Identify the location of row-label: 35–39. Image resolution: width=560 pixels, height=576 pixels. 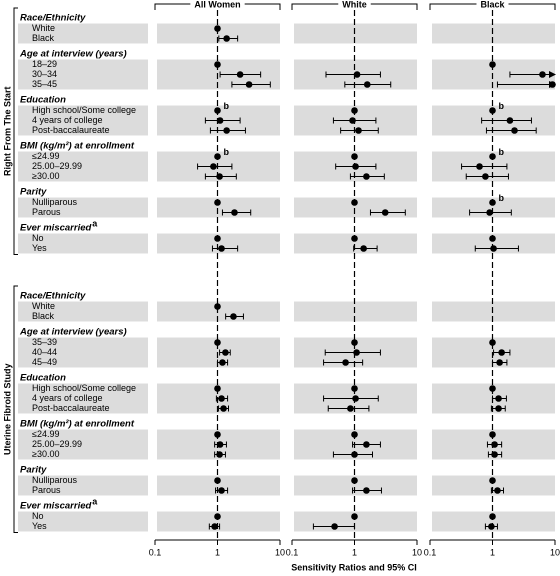
(44, 342).